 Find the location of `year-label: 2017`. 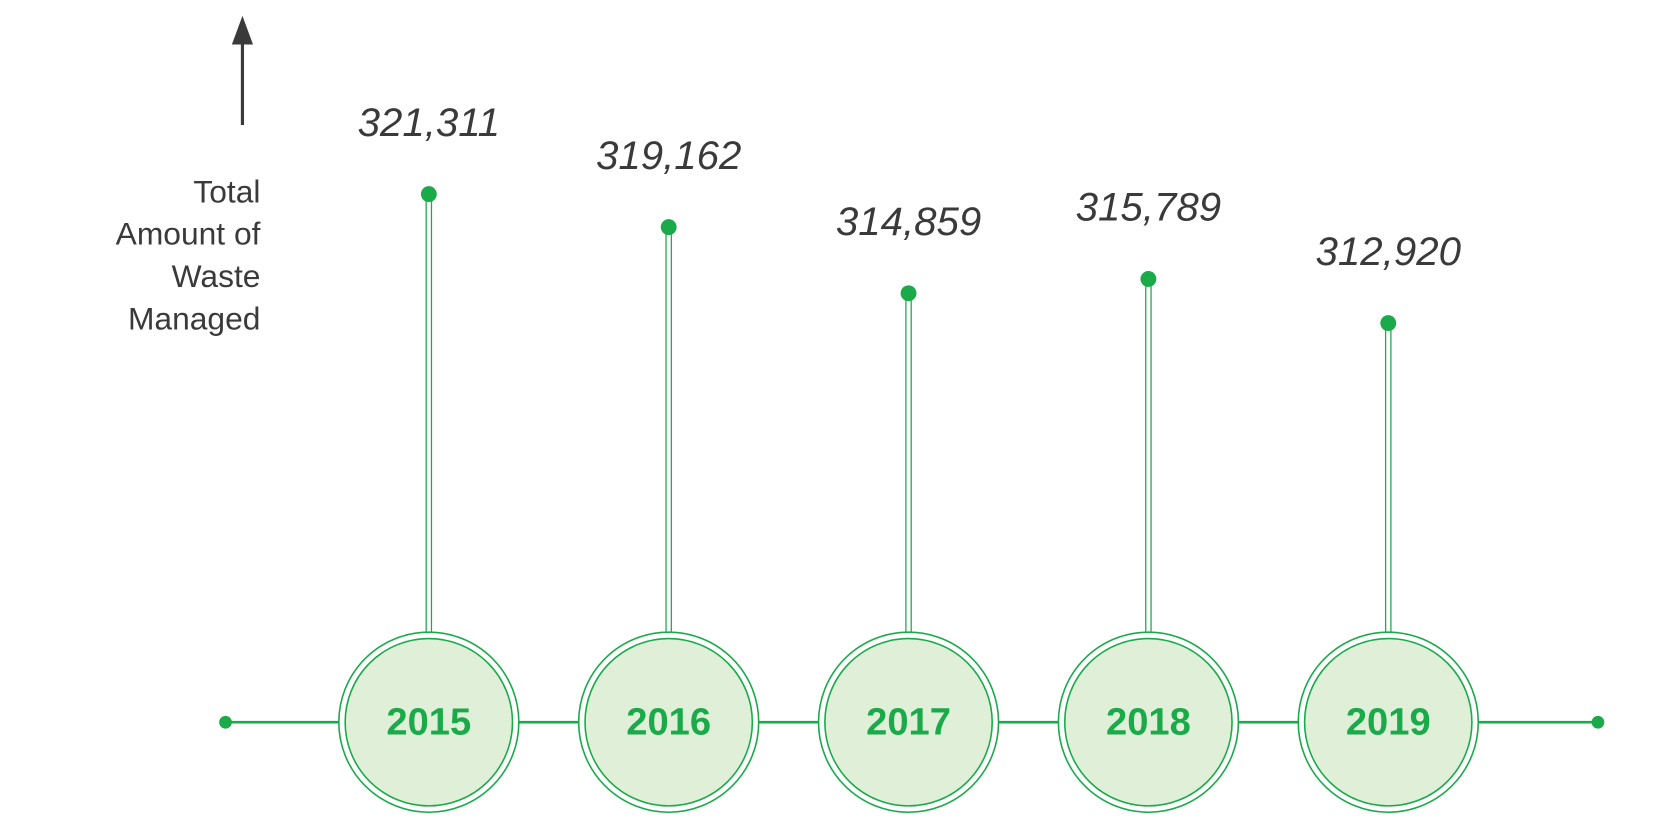

year-label: 2017 is located at coordinates (908, 721).